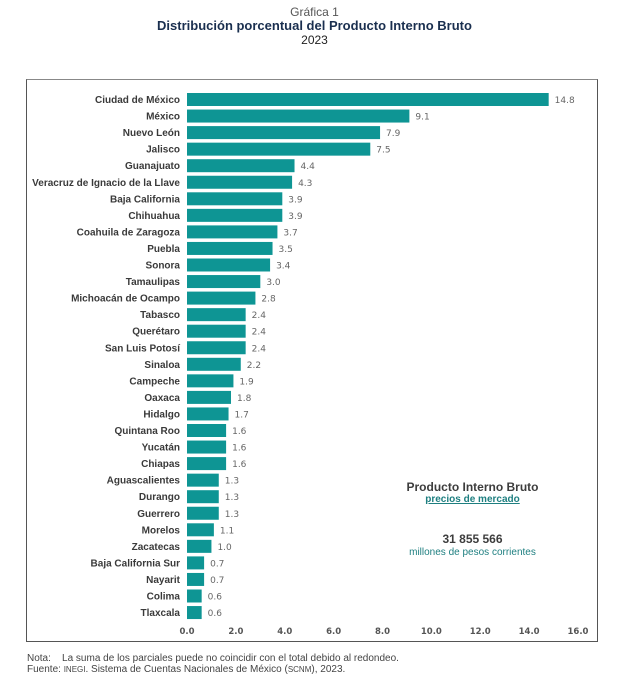  What do you see at coordinates (472, 539) in the screenshot?
I see `info-value: 31 855 566` at bounding box center [472, 539].